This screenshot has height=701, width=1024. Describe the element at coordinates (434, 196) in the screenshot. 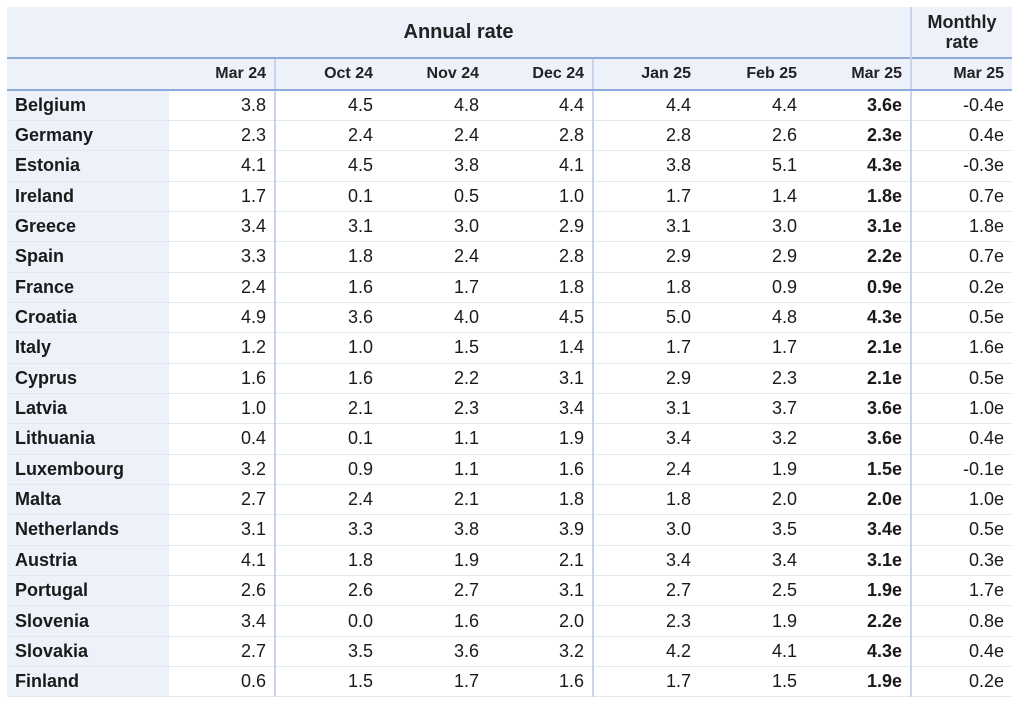

I see `annual-rate-cell: 0.5` at that location.